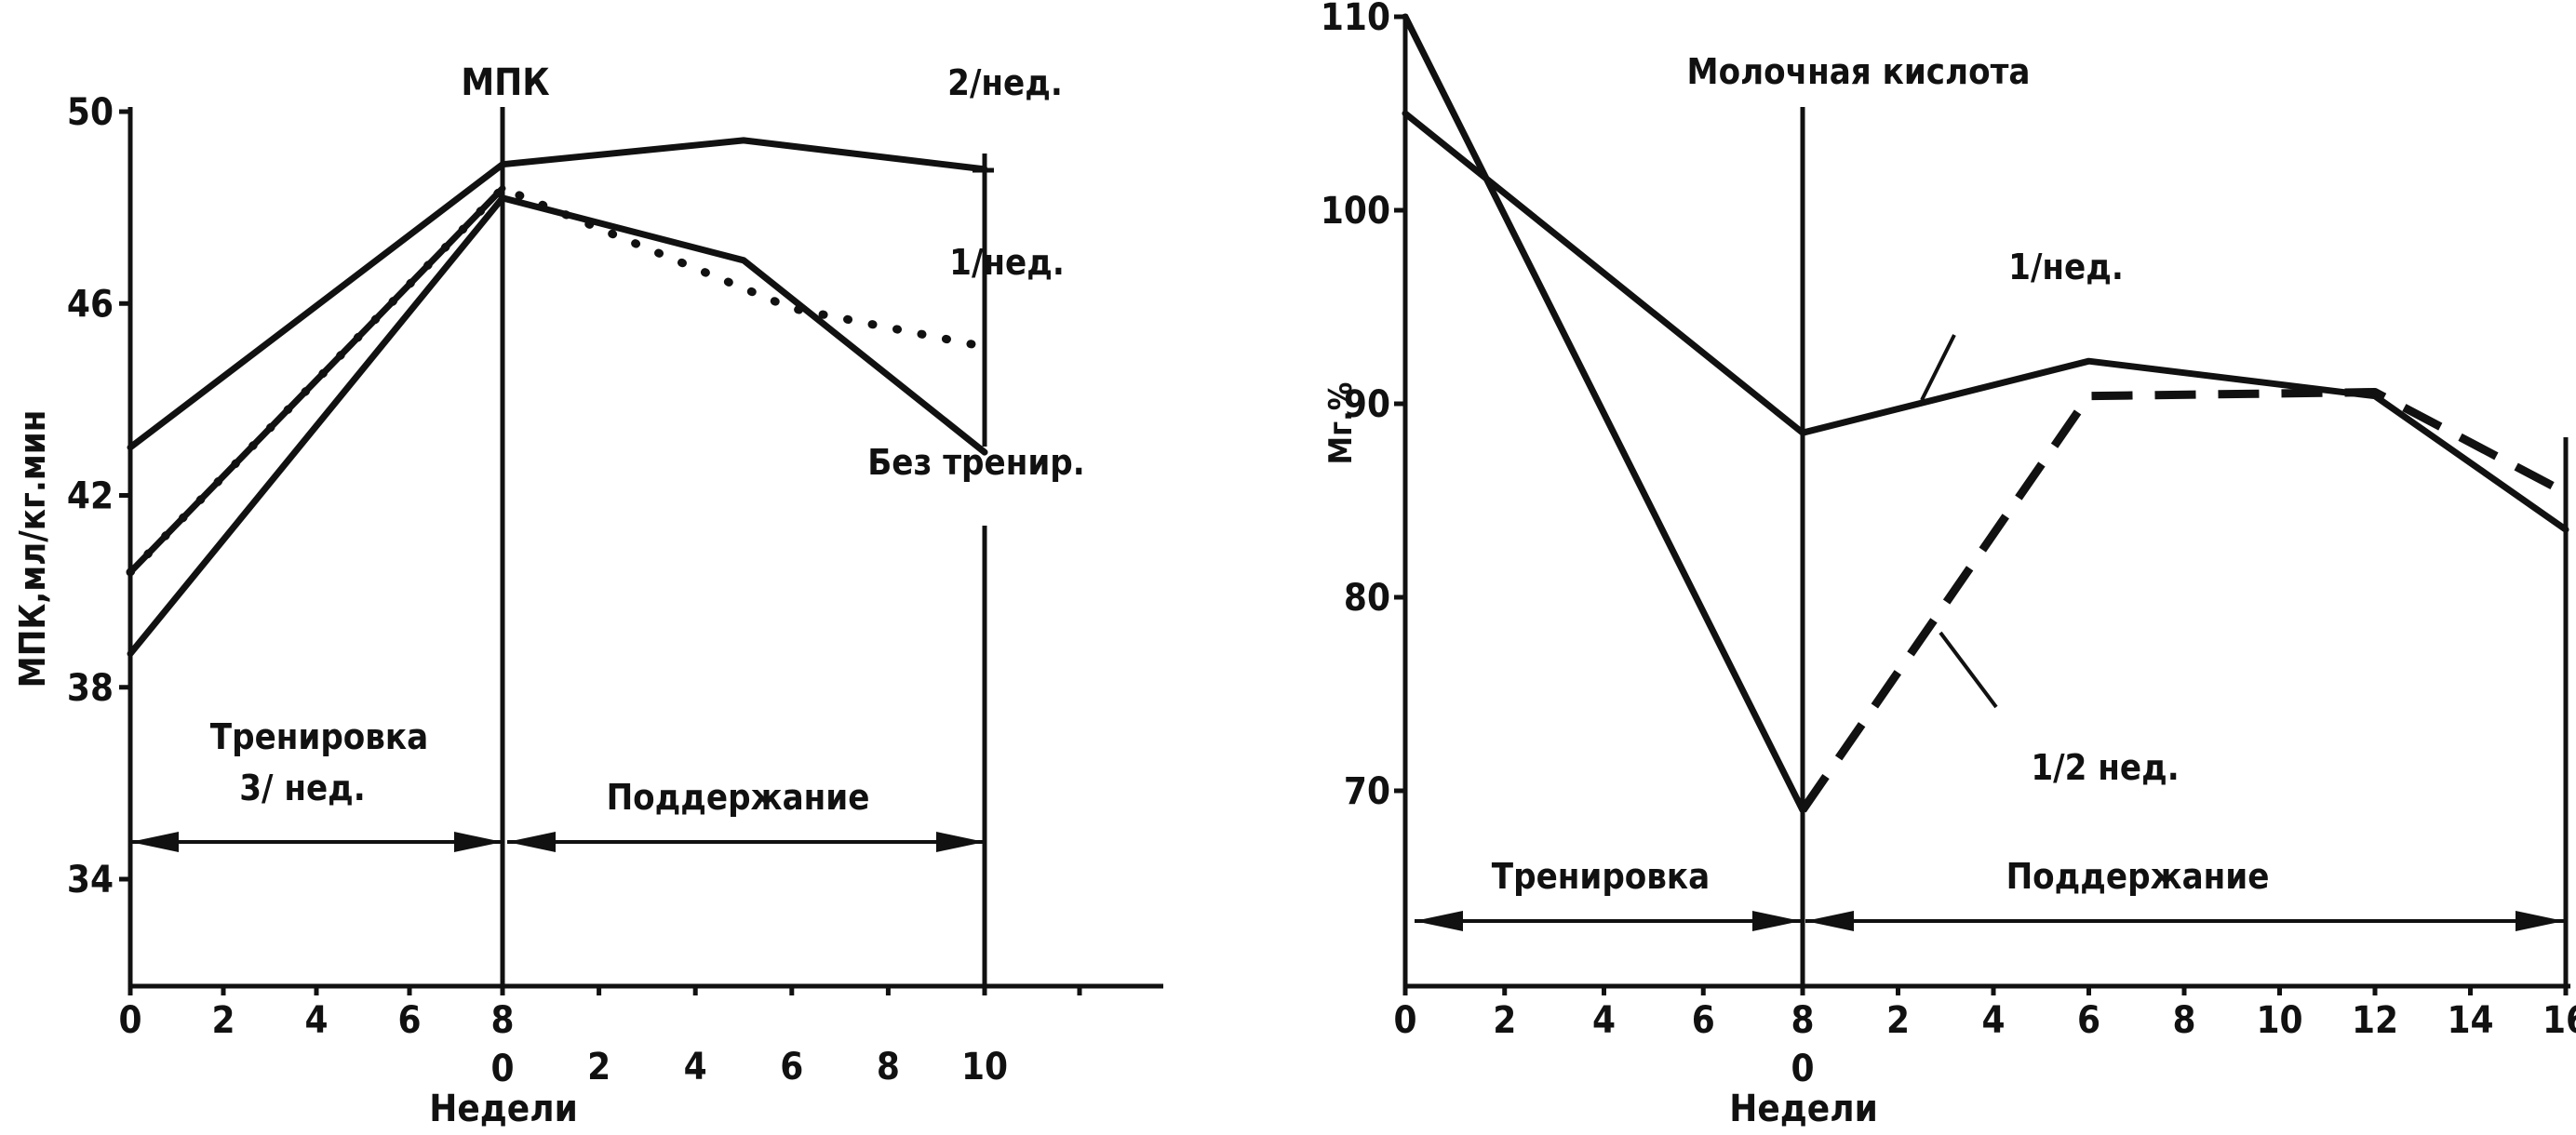 The height and width of the screenshot is (1135, 2576). I want to click on lactic-acid-x-tick-label: 12, so click(2375, 1020).